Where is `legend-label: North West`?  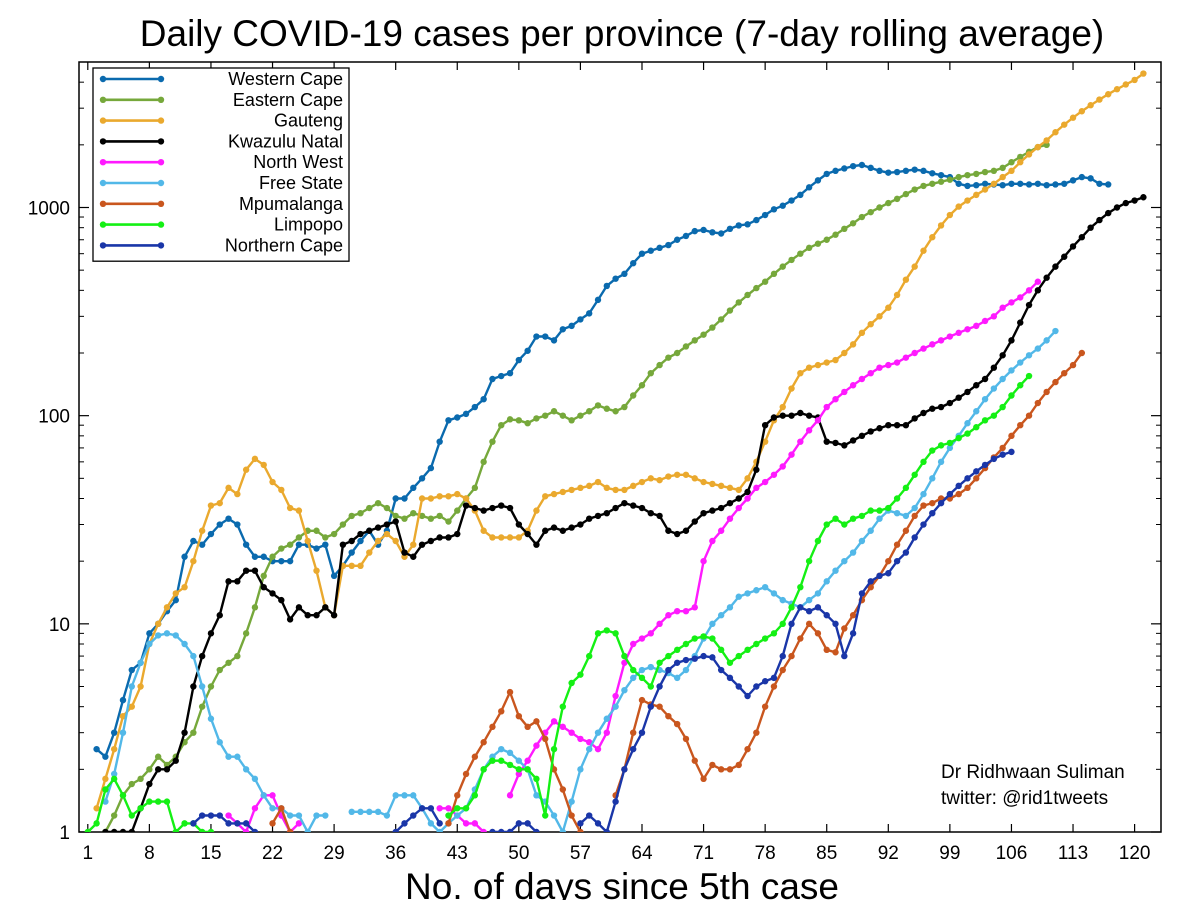
legend-label: North West is located at coordinates (298, 162).